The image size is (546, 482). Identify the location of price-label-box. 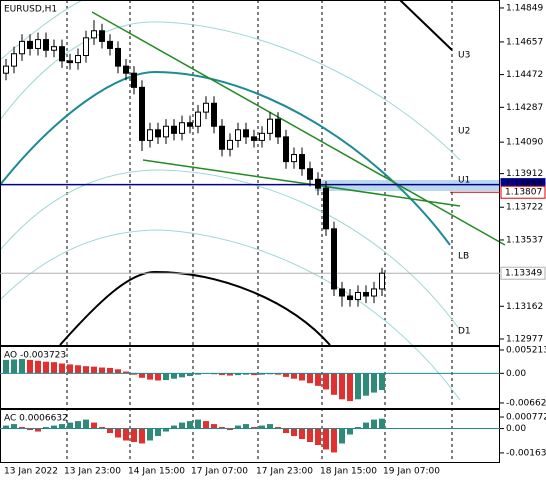
(523, 273).